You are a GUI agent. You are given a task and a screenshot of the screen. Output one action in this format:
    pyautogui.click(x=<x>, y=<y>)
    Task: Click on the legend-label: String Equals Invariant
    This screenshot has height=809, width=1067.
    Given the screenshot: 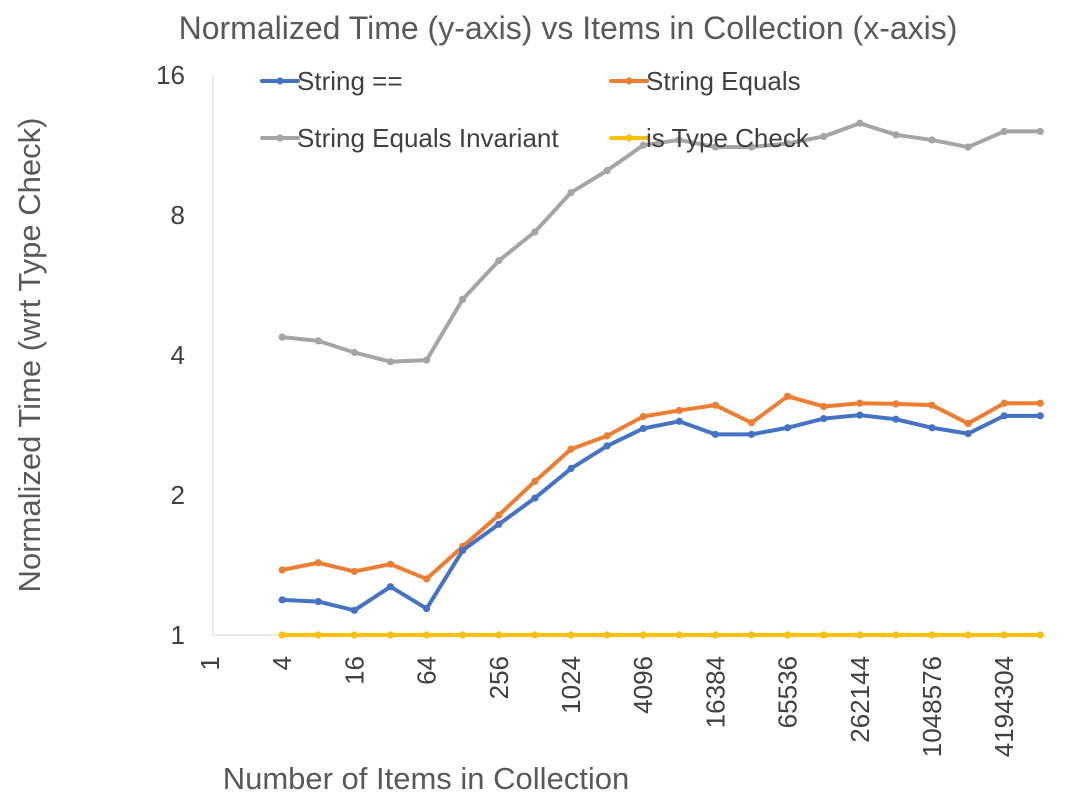 What is the action you would take?
    pyautogui.click(x=428, y=138)
    